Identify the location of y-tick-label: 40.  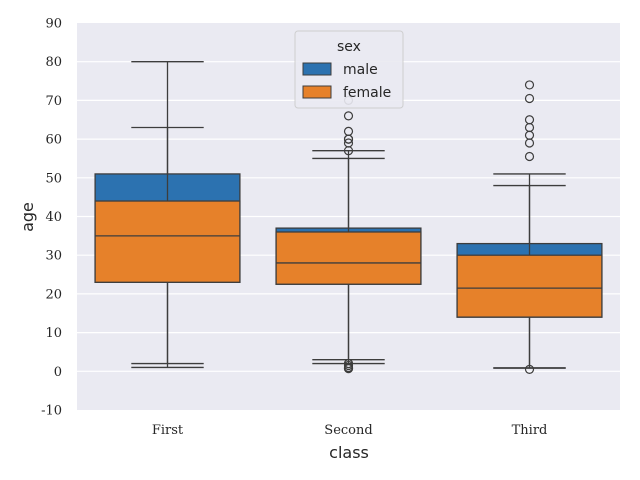
(53, 217).